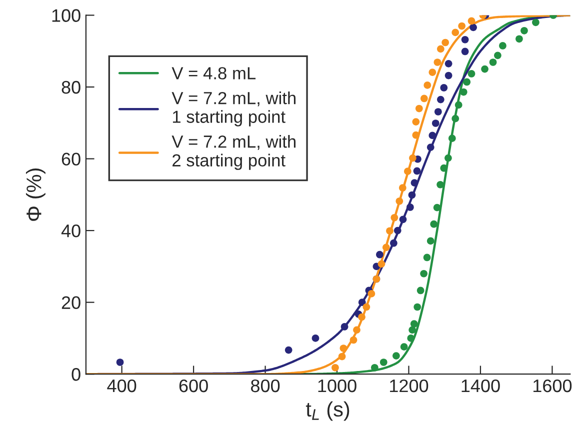  I want to click on y-tick-label: 100, so click(66, 15).